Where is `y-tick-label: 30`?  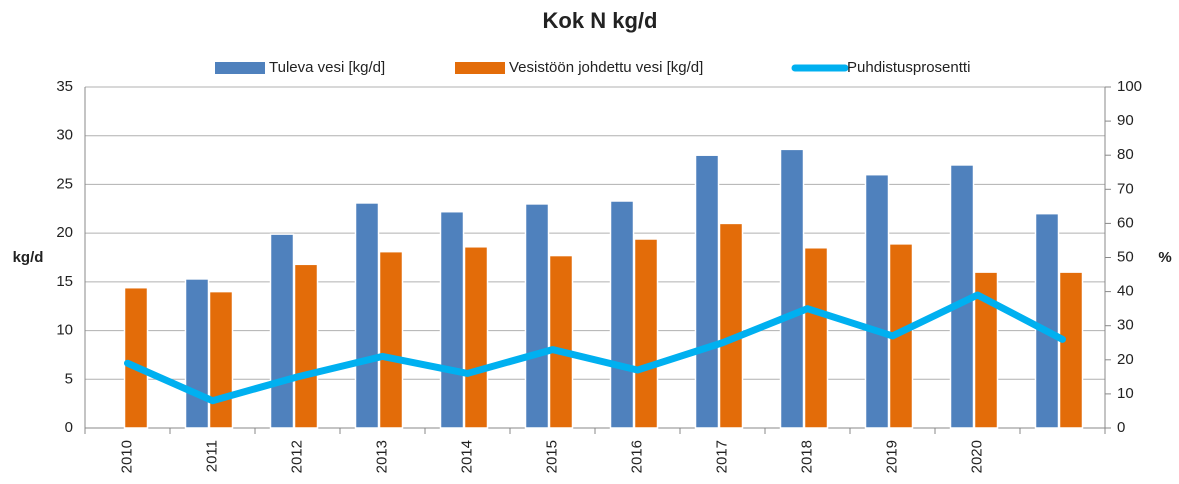 y-tick-label: 30 is located at coordinates (64, 135).